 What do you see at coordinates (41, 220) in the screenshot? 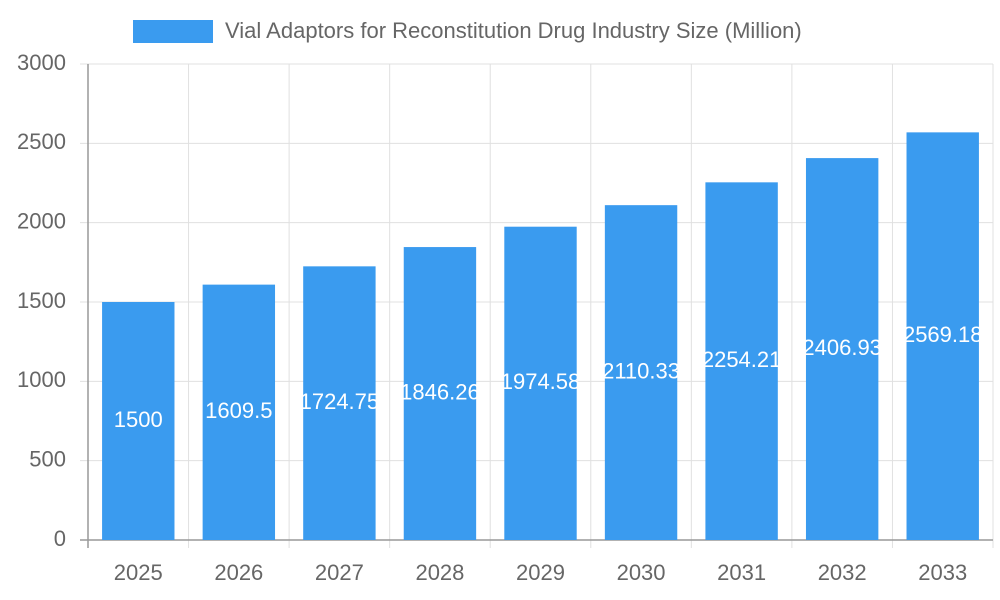
I see `y-tick-label: 2000` at bounding box center [41, 220].